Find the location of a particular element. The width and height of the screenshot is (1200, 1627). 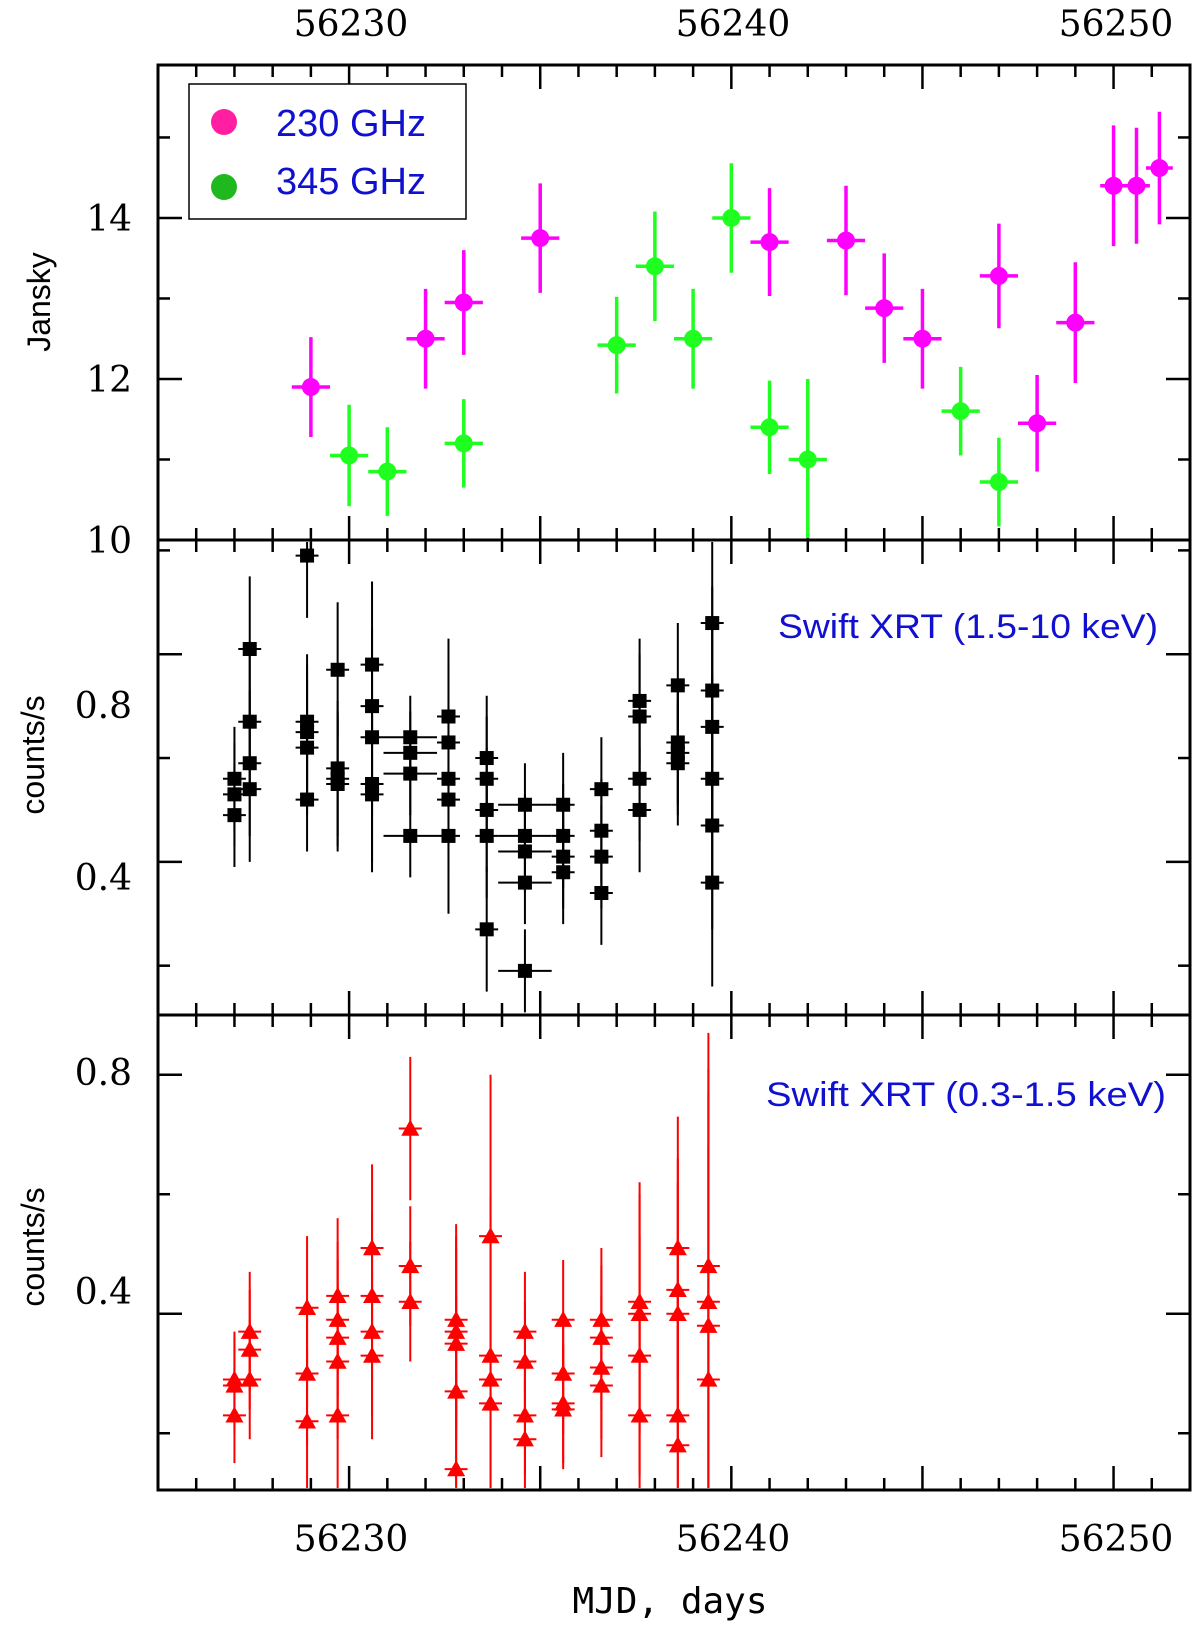

legend-label-345ghz: 345 GHz is located at coordinates (351, 182).